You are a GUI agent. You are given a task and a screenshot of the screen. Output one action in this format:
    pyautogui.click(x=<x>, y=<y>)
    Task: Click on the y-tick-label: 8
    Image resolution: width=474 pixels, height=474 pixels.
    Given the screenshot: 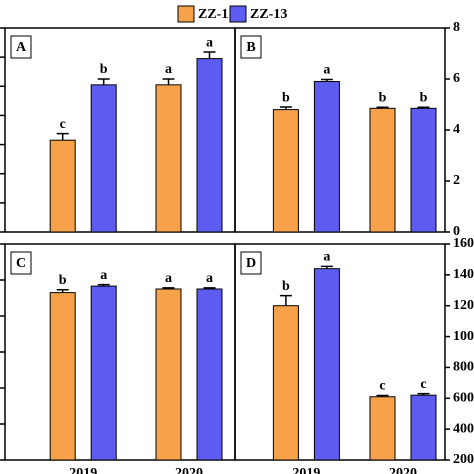 What is the action you would take?
    pyautogui.click(x=456, y=27)
    